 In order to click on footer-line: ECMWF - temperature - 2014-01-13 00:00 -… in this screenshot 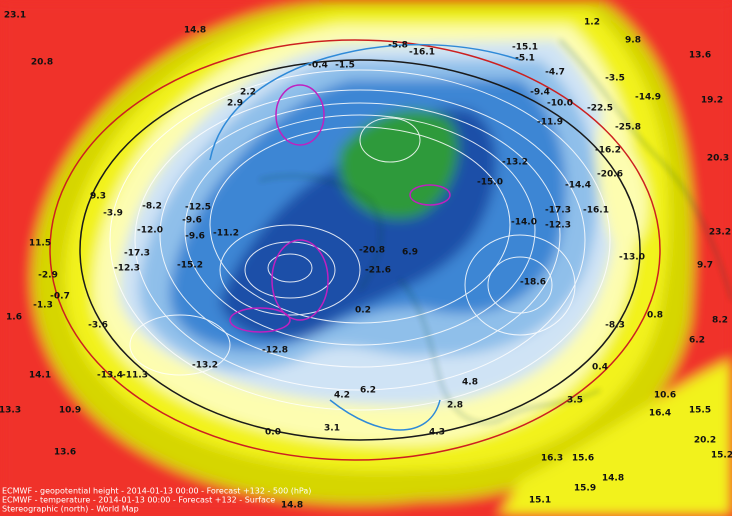, I will do `click(138, 500)`.